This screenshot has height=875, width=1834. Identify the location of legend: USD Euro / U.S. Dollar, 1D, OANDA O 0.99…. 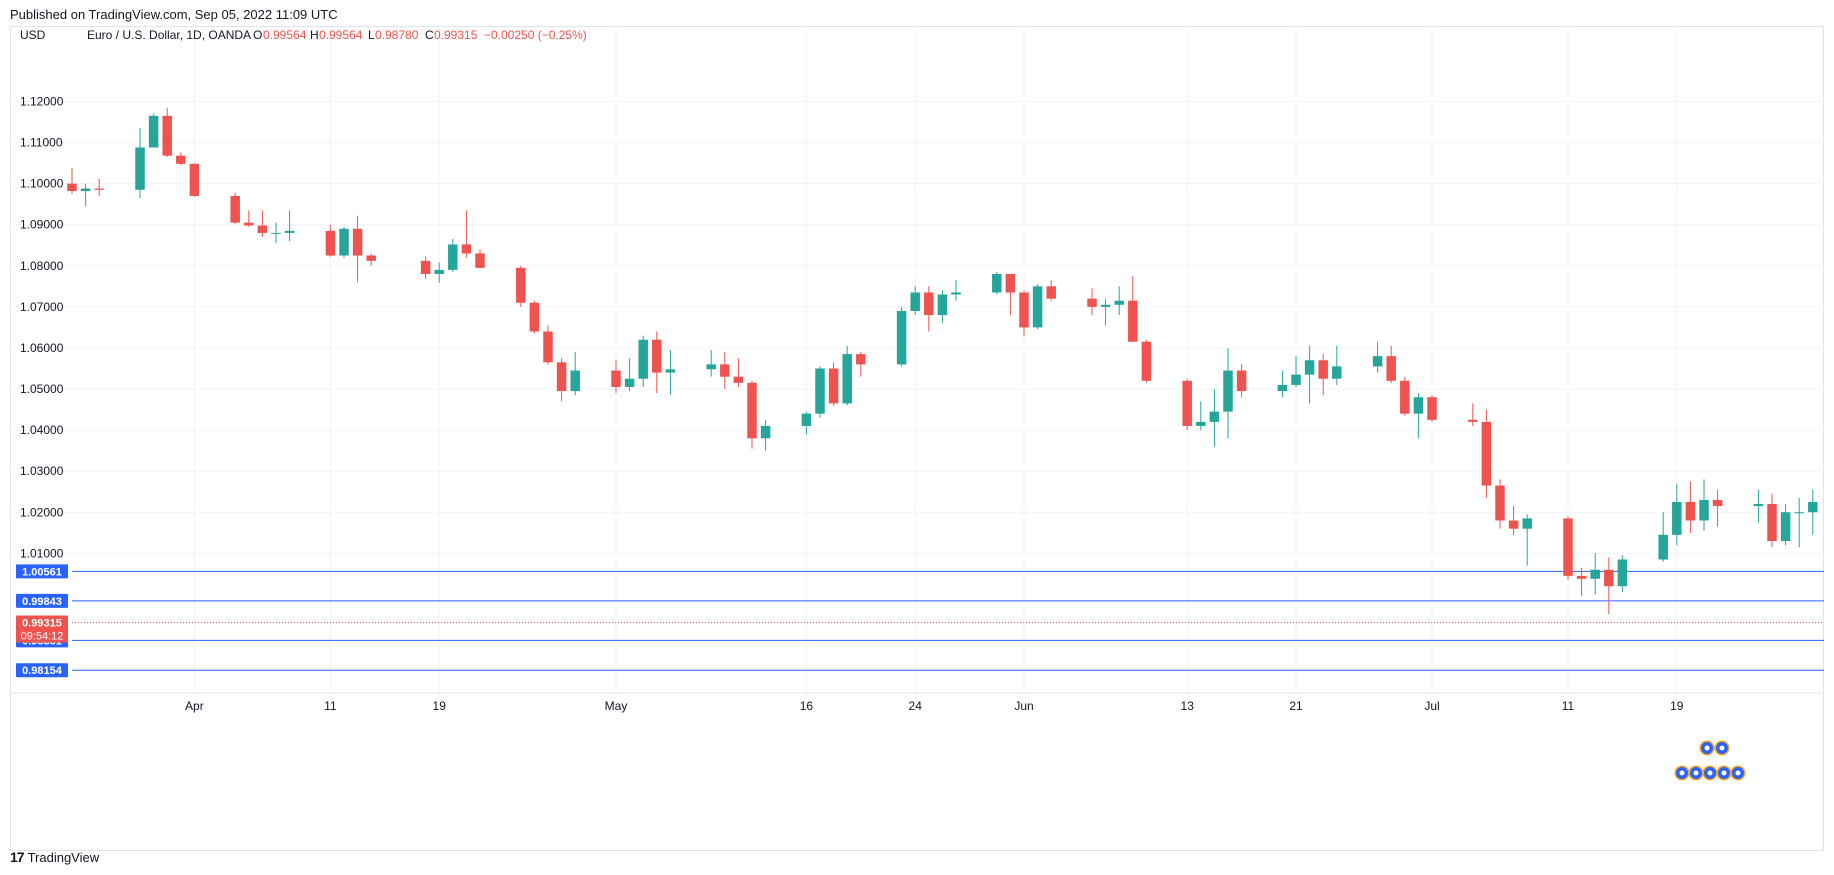
(303, 35).